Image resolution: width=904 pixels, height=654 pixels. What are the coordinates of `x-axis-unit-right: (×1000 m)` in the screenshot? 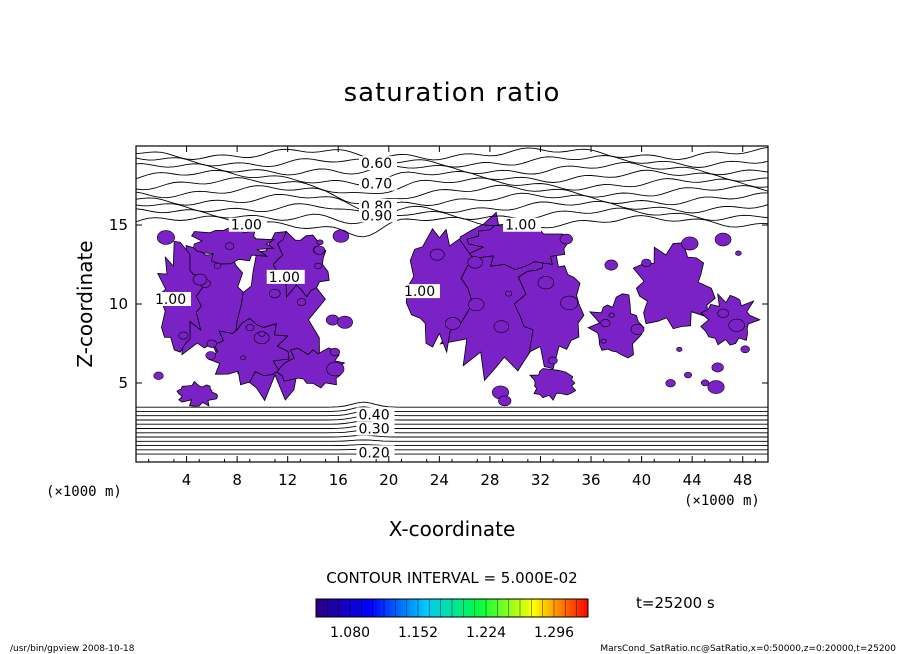 It's located at (722, 501).